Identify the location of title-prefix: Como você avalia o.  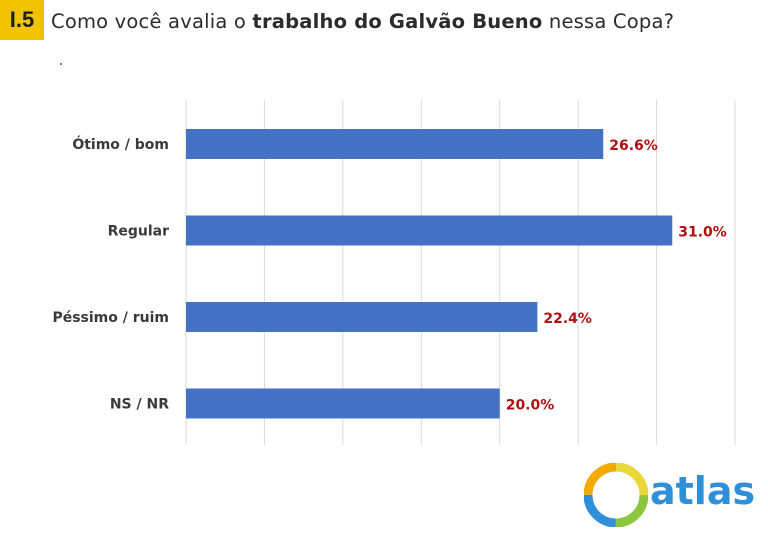
(152, 21).